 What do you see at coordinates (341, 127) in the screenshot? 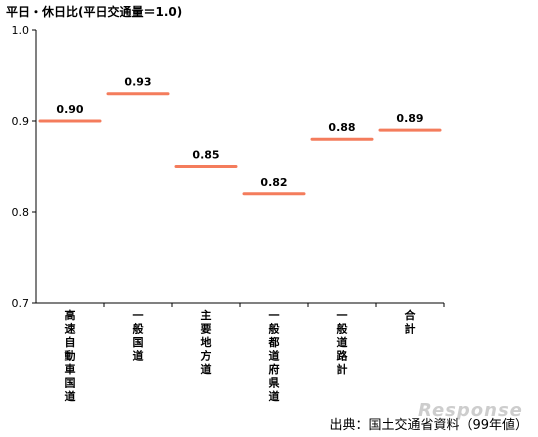
I see `data-label: 0.88` at bounding box center [341, 127].